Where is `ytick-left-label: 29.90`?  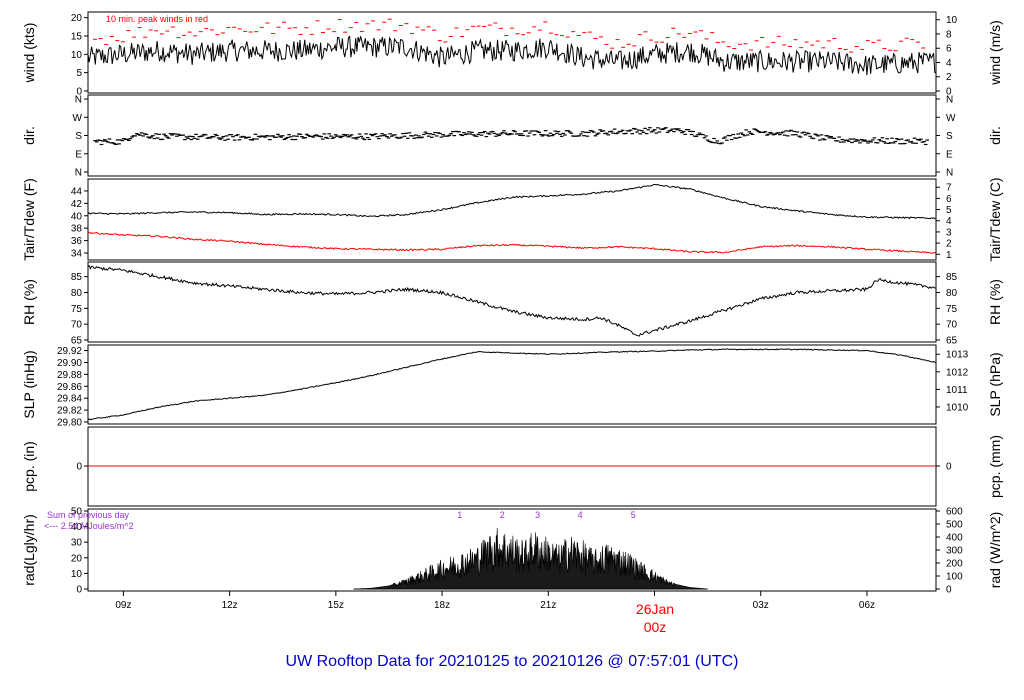
ytick-left-label: 29.90 is located at coordinates (69, 363).